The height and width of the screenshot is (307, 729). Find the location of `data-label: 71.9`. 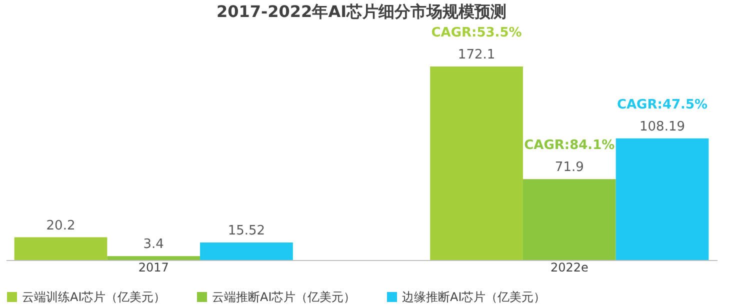

data-label: 71.9 is located at coordinates (569, 168).